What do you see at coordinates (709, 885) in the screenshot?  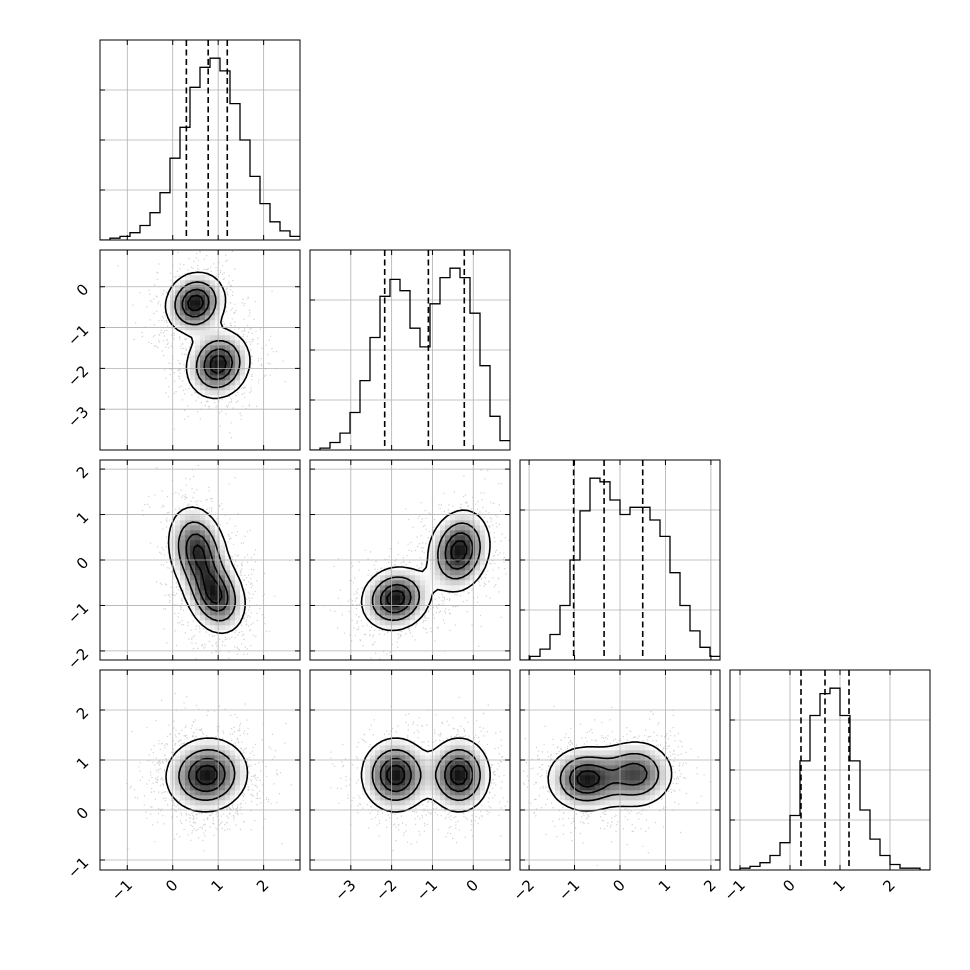 I see `x-tick-label: 2` at bounding box center [709, 885].